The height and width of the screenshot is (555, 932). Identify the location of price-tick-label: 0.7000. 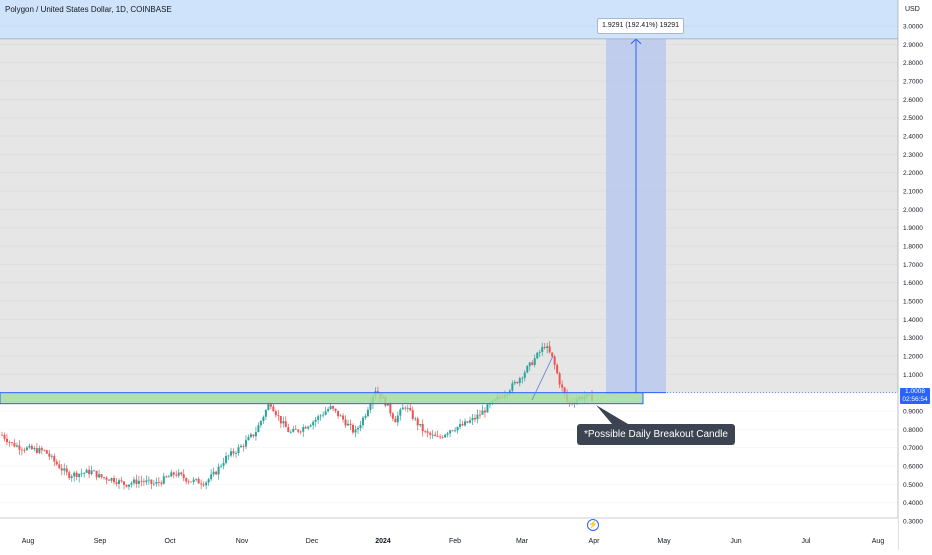
(913, 448).